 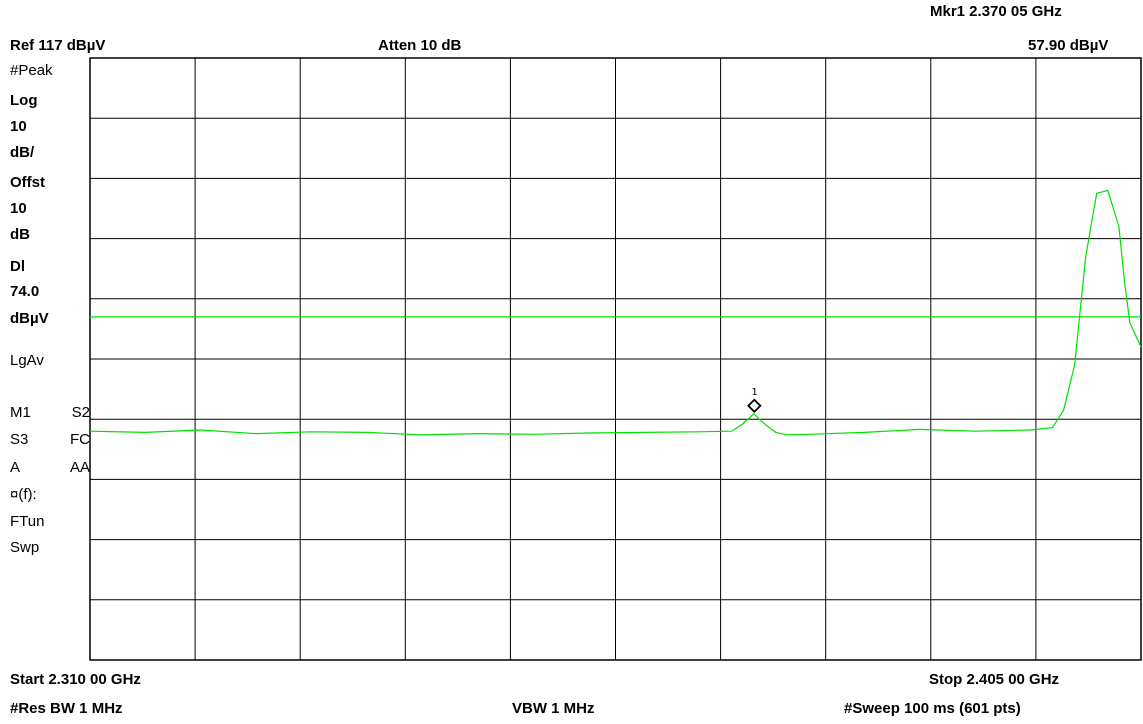 What do you see at coordinates (754, 406) in the screenshot?
I see `marker-diamond` at bounding box center [754, 406].